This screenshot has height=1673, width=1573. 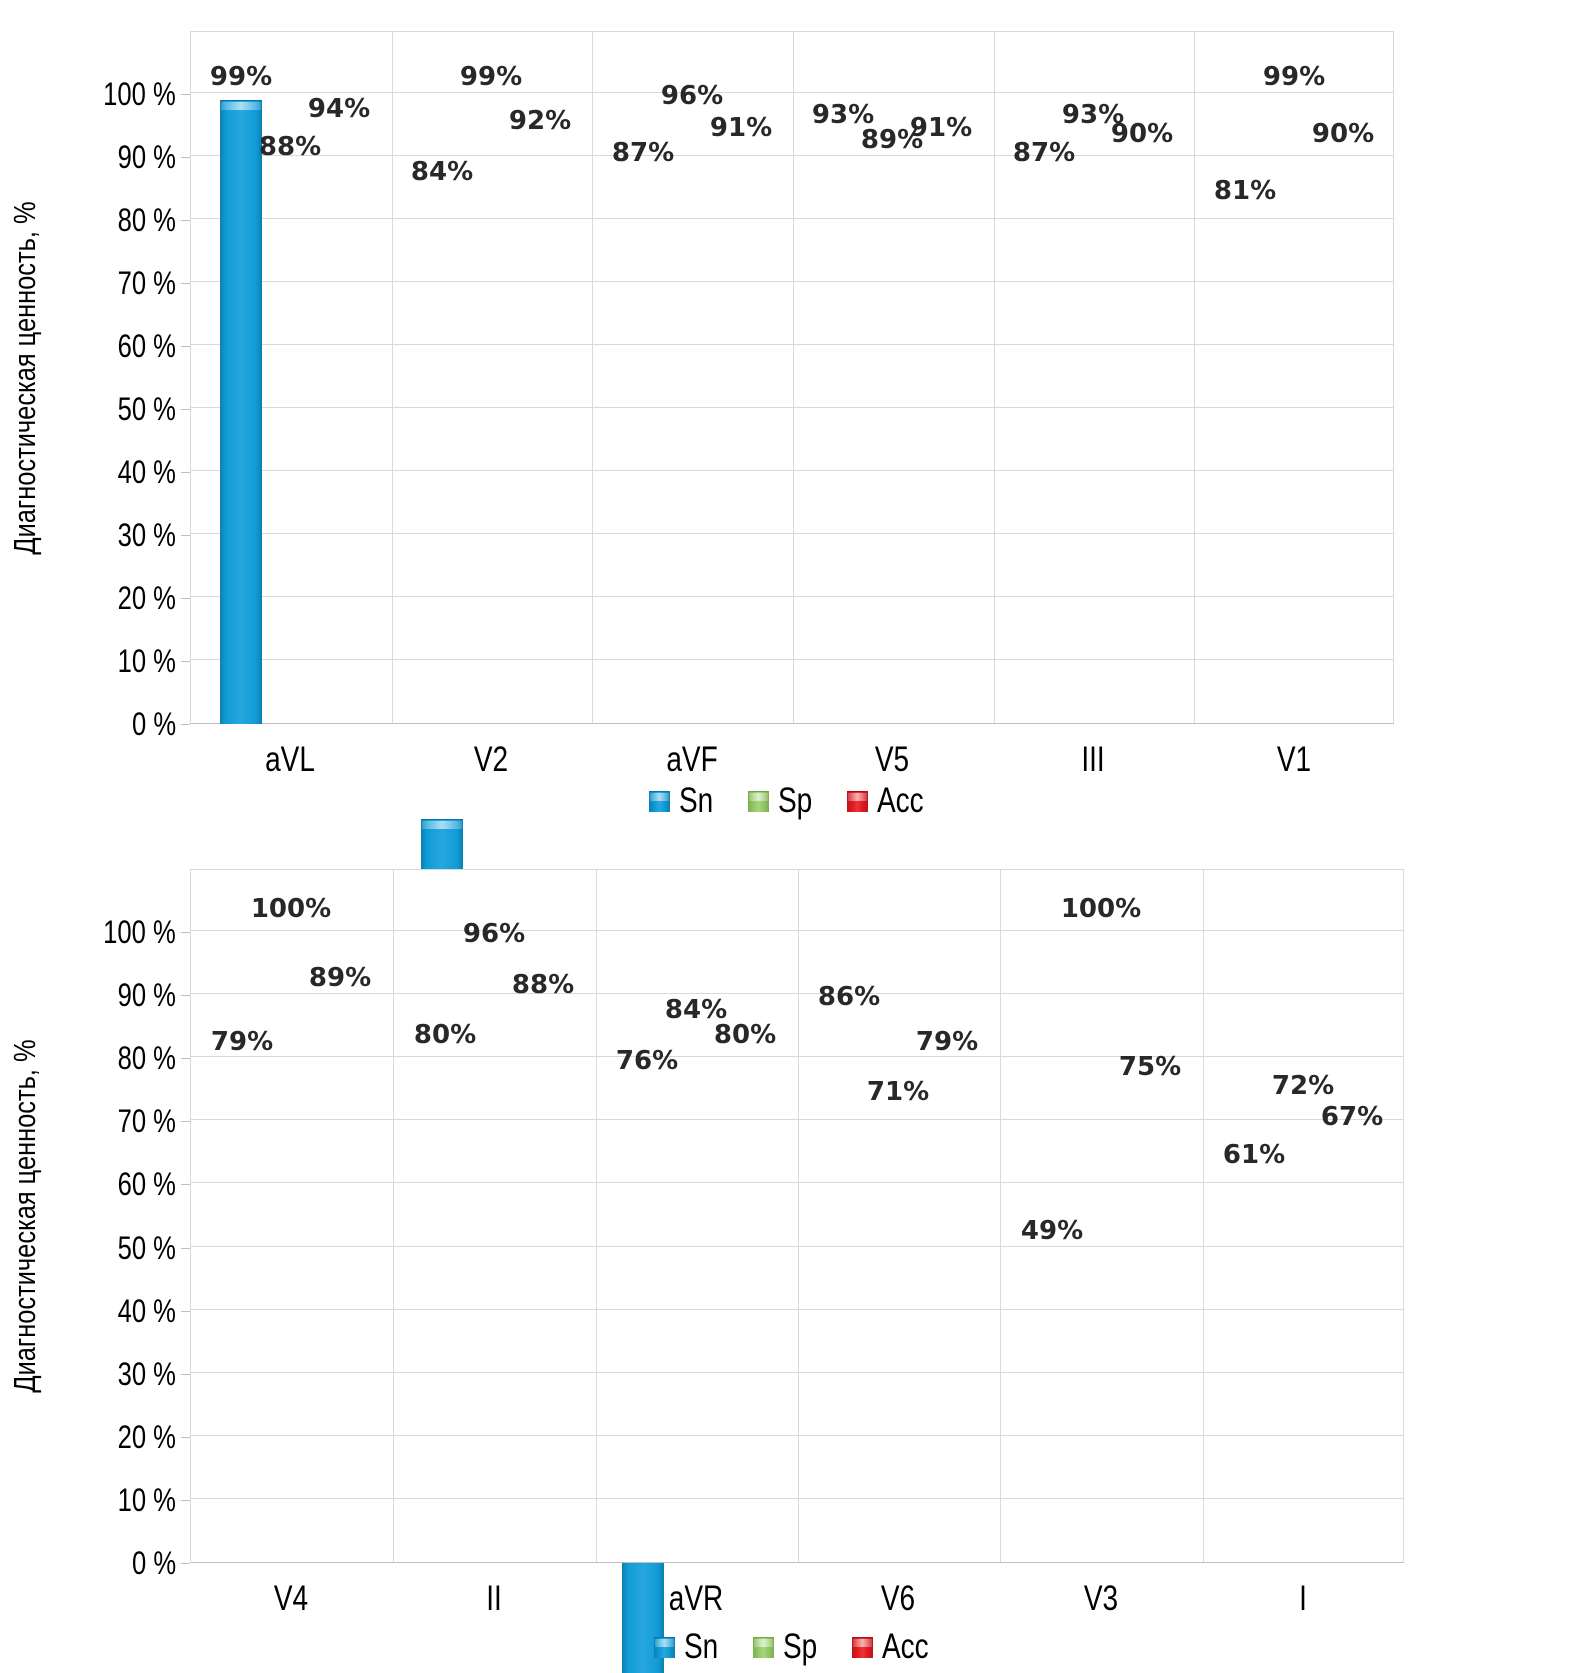 I want to click on bar-value-label: 89%, so click(x=892, y=140).